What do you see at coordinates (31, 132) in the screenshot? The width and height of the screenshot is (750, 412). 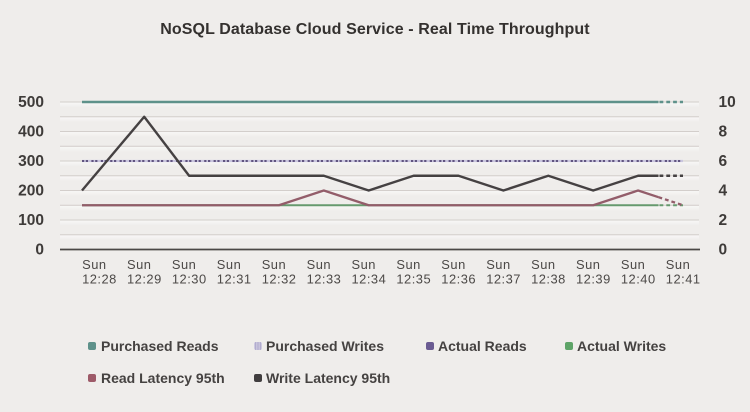 I see `svg-text: 400` at bounding box center [31, 132].